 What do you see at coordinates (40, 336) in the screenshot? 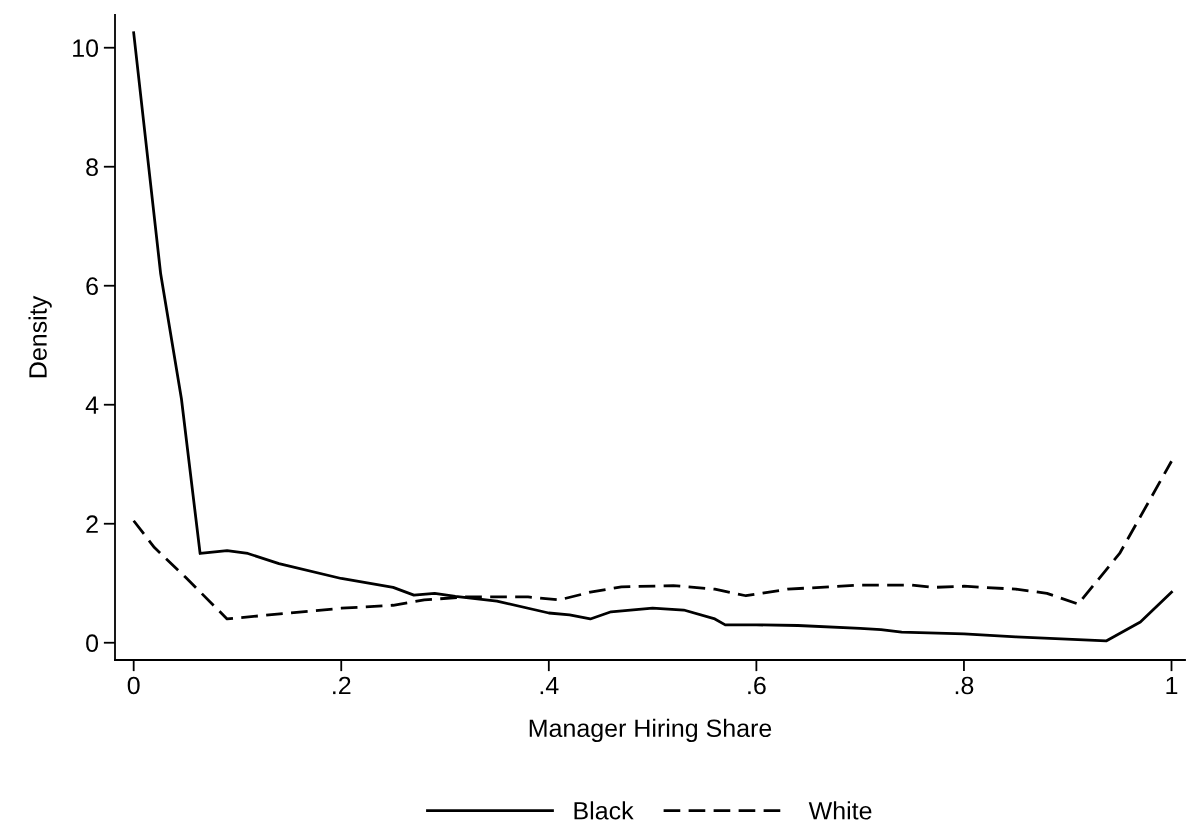
I see `y-axis-title: Density` at bounding box center [40, 336].